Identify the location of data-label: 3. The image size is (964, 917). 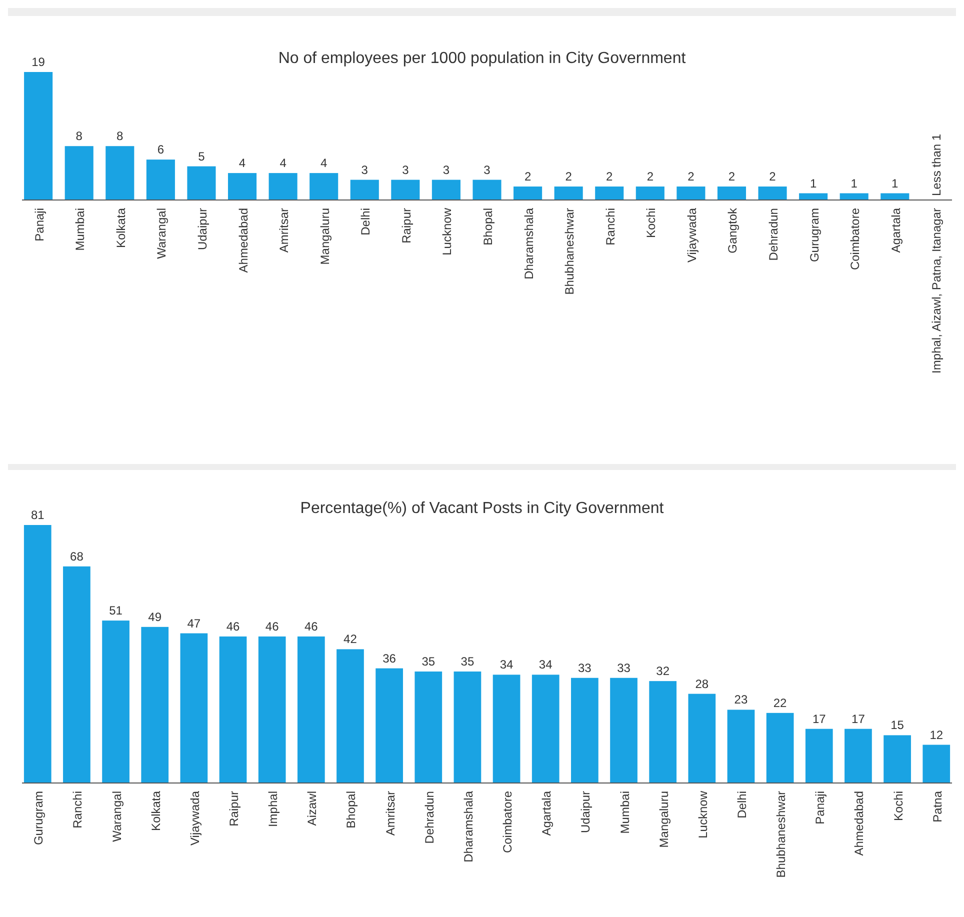
(487, 169).